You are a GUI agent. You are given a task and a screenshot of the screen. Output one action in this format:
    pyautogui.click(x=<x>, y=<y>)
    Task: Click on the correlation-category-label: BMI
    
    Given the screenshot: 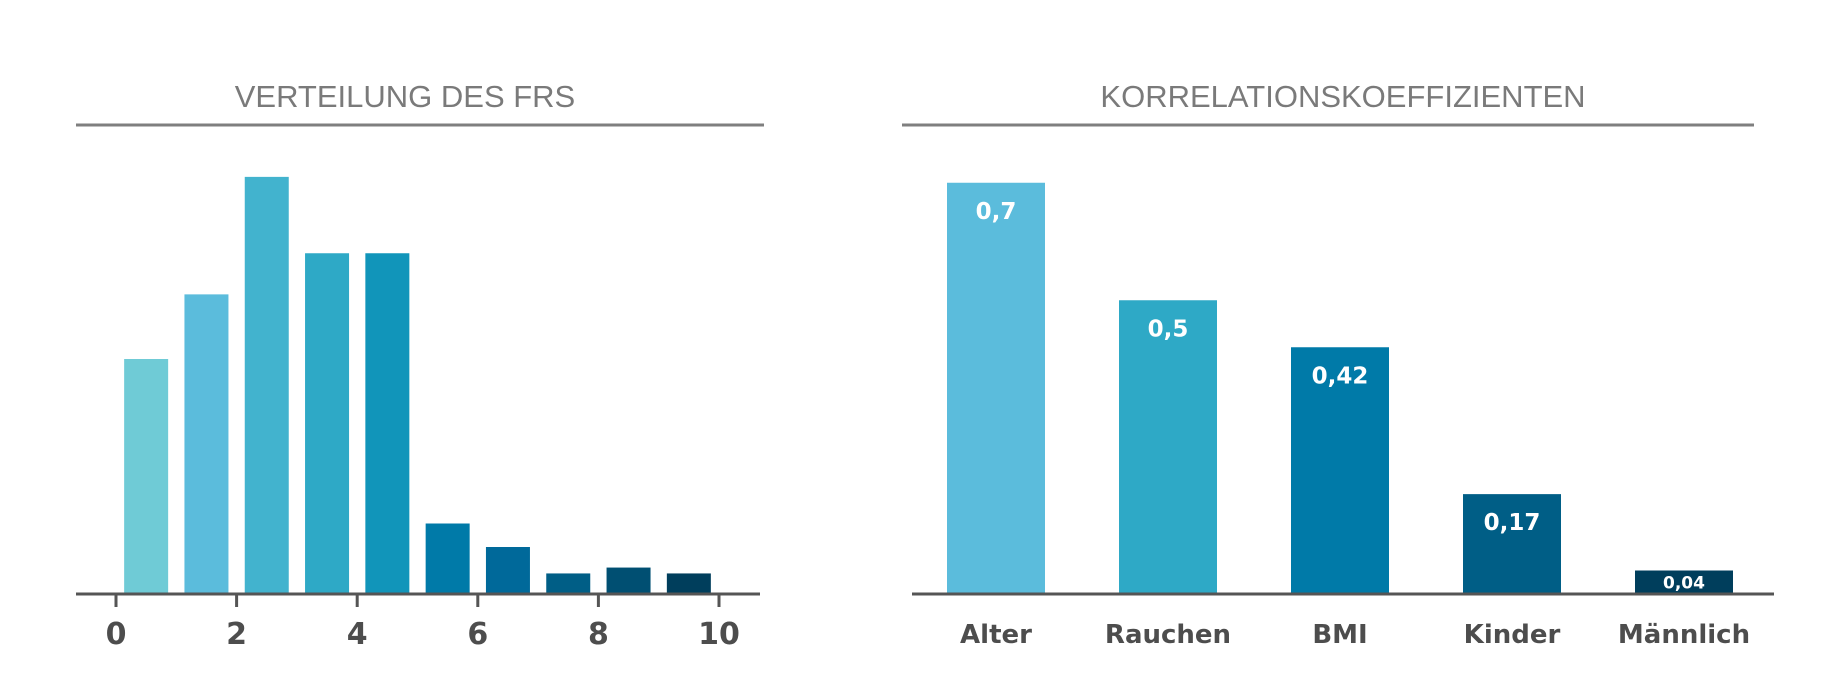 What is the action you would take?
    pyautogui.click(x=1339, y=635)
    